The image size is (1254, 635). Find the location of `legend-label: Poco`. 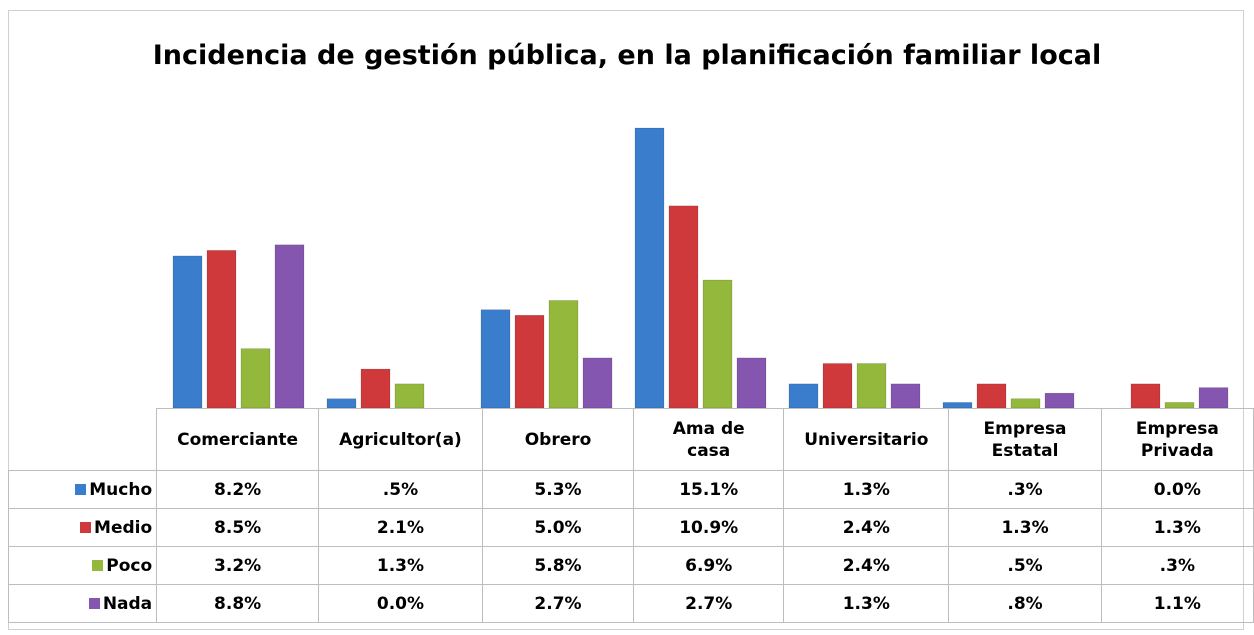

legend-label: Poco is located at coordinates (129, 565).